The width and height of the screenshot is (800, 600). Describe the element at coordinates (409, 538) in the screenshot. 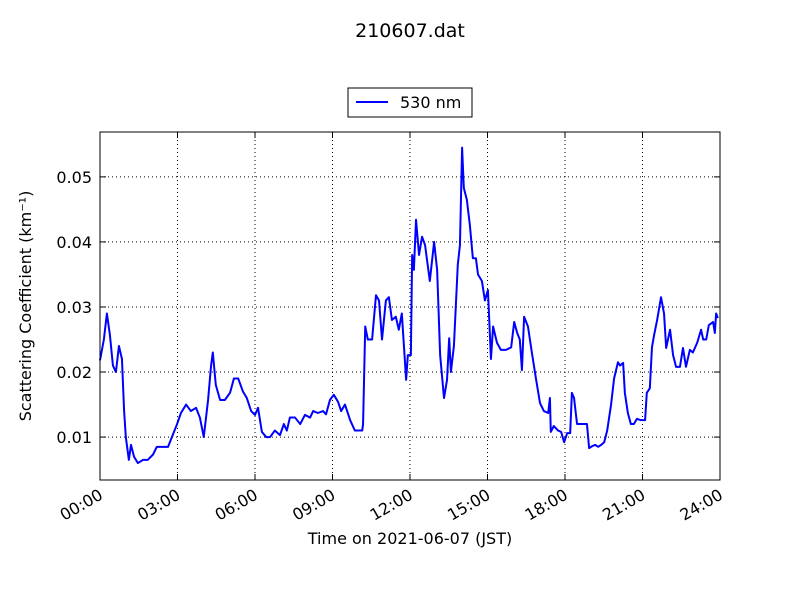

I see `x-axis-label: Time on 2021-06-07 (JST)` at that location.